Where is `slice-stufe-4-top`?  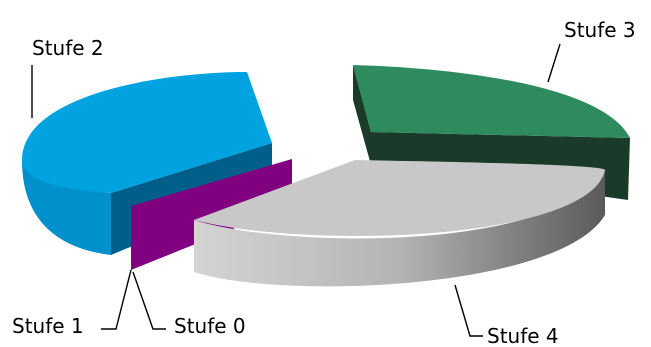
slice-stufe-4-top is located at coordinates (399, 198).